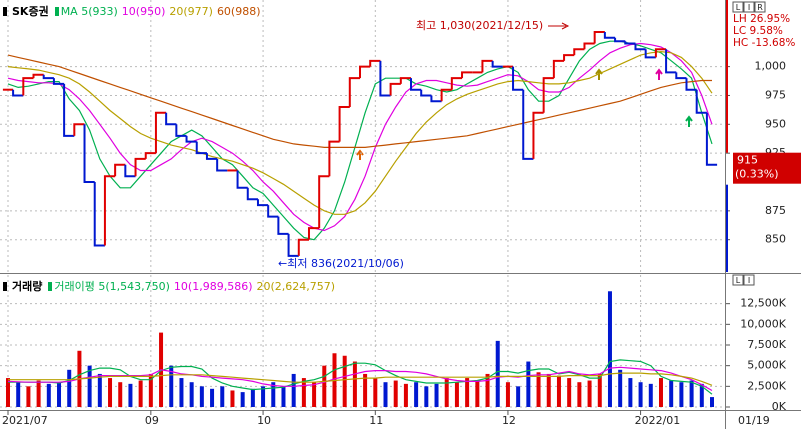 The image size is (801, 429). Describe the element at coordinates (86, 11) in the screenshot. I see `legend-entry: MA 5(933)` at that location.